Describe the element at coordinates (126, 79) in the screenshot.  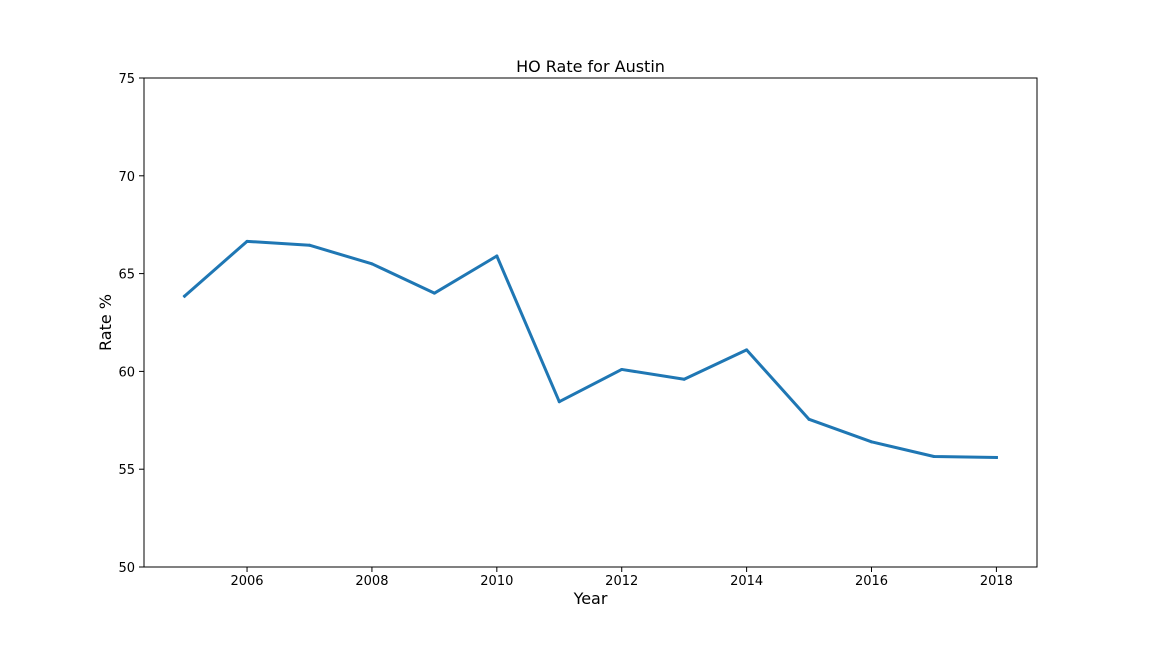
I see `y-tick-label: 75` at that location.